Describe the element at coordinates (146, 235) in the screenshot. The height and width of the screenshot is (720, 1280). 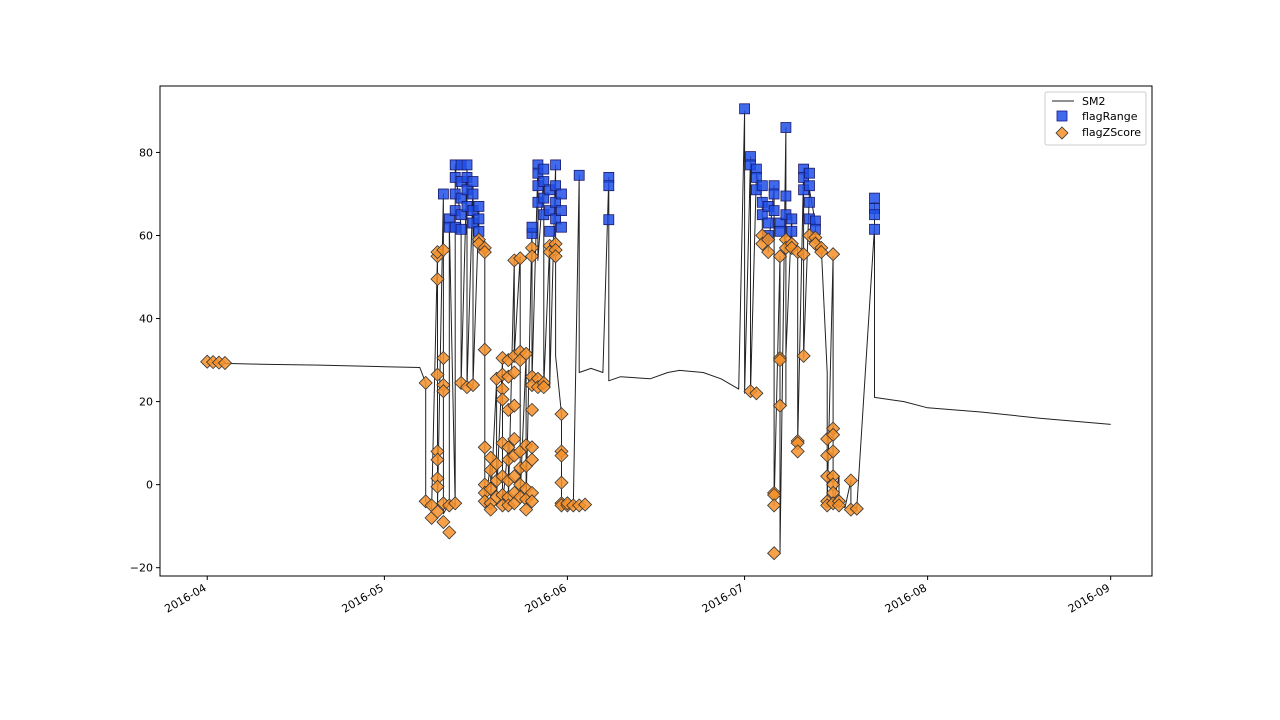
I see `y-tick-label: 60` at that location.